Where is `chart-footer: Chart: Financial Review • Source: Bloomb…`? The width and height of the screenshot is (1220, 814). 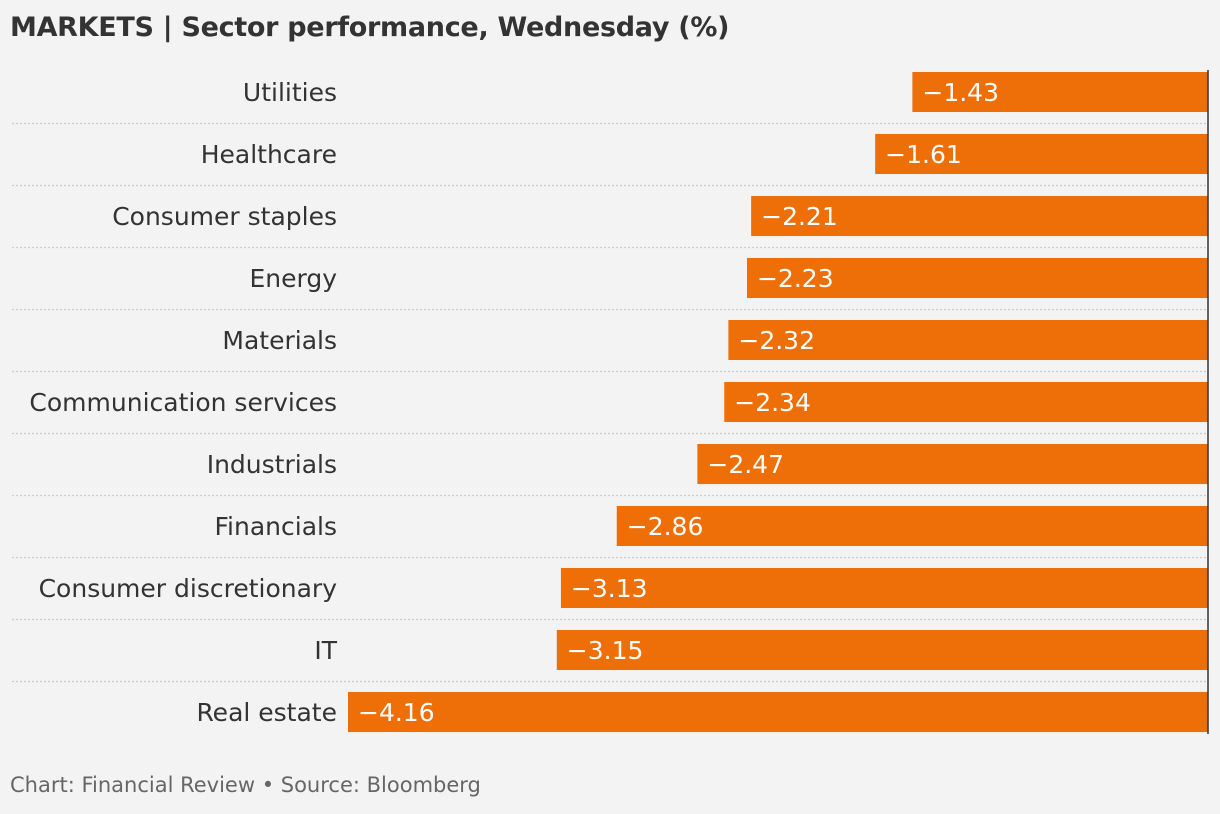 chart-footer: Chart: Financial Review • Source: Bloomb… is located at coordinates (245, 785).